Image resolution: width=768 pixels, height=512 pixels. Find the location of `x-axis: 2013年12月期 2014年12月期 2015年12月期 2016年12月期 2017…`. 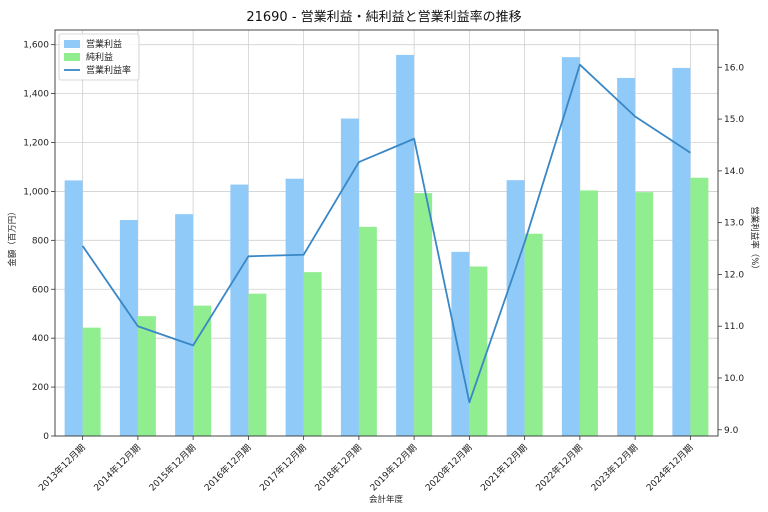

x-axis: 2013年12月期 2014年12月期 2015年12月期 2016年12月期 2017… is located at coordinates (366, 465).